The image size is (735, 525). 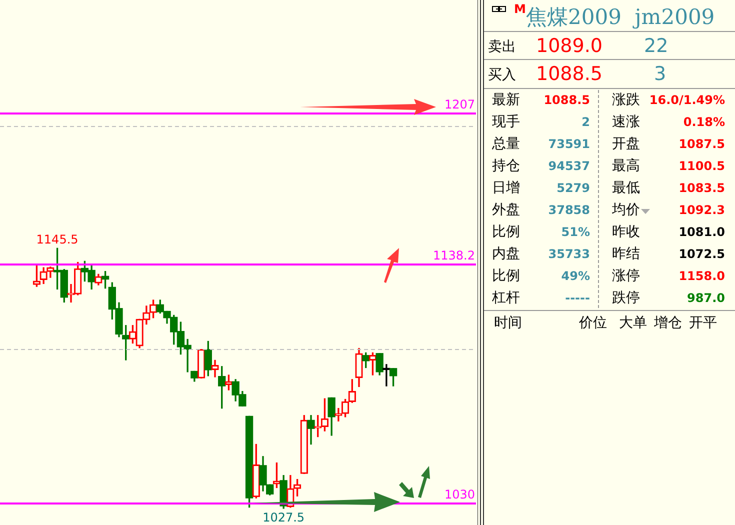 What do you see at coordinates (506, 254) in the screenshot?
I see `text: 内盘` at bounding box center [506, 254].